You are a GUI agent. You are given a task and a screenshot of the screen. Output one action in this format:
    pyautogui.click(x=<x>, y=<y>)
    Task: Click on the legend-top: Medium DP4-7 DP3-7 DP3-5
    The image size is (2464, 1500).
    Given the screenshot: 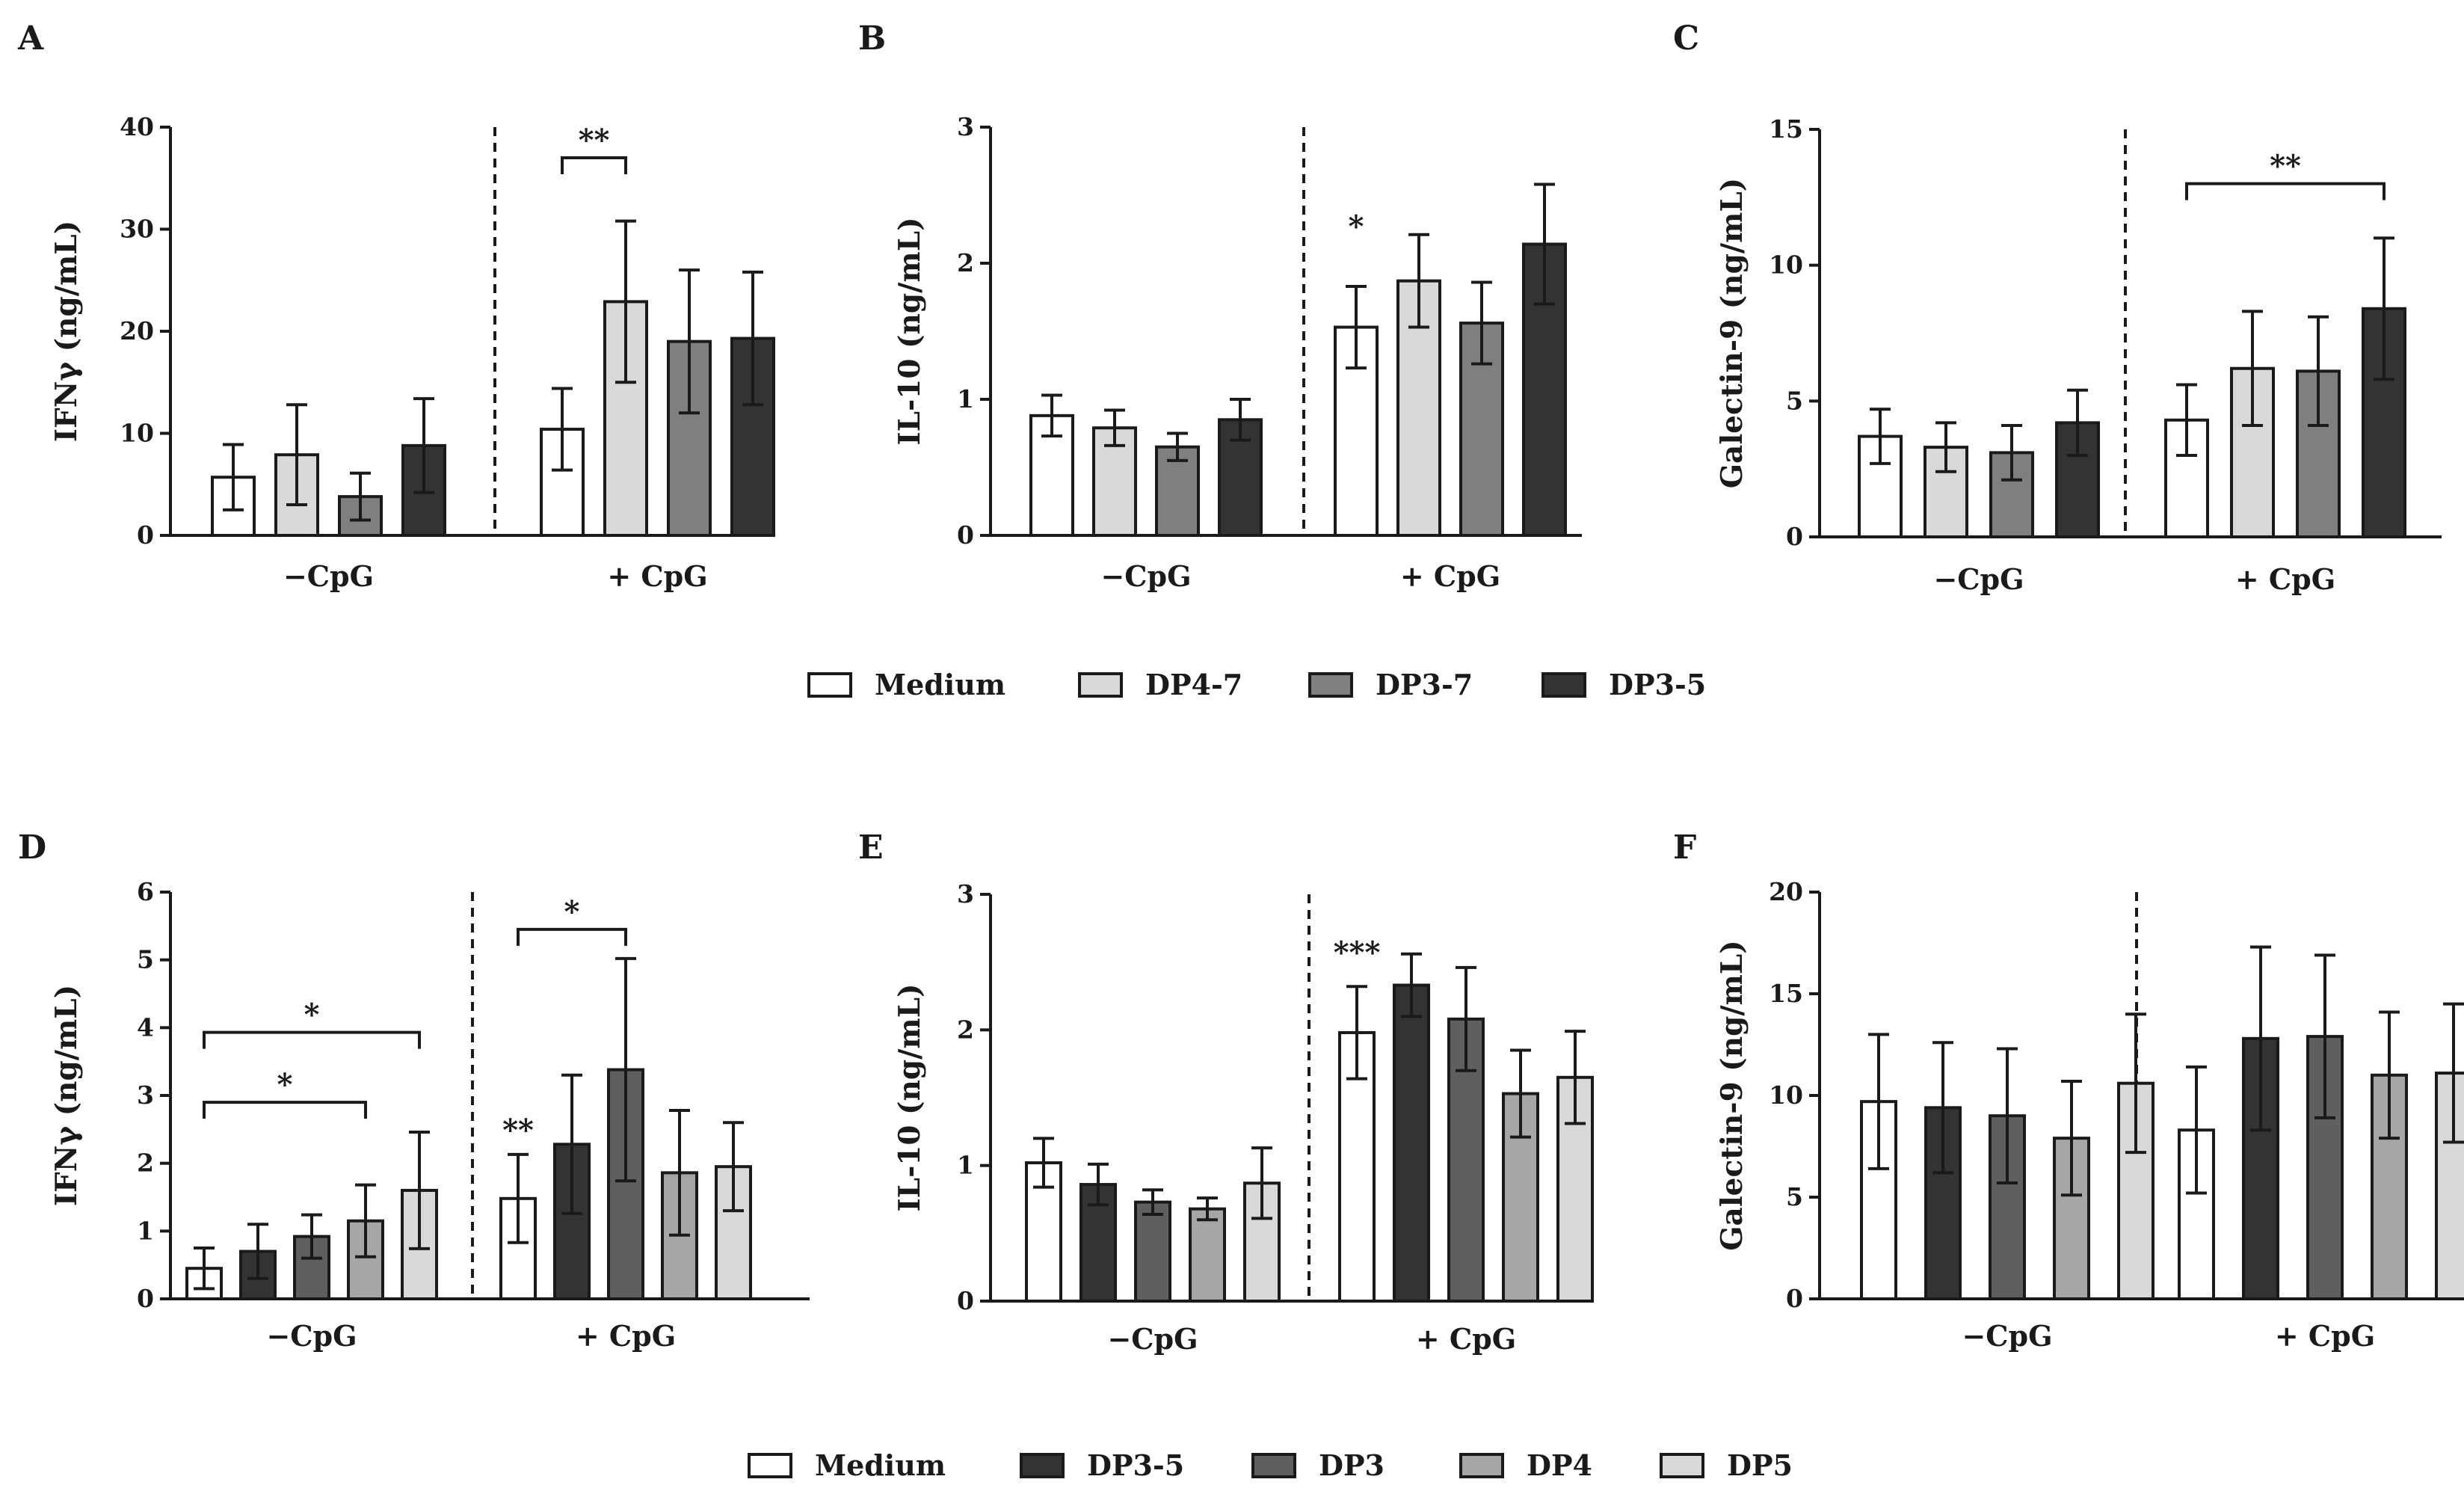 What is the action you would take?
    pyautogui.click(x=1256, y=684)
    